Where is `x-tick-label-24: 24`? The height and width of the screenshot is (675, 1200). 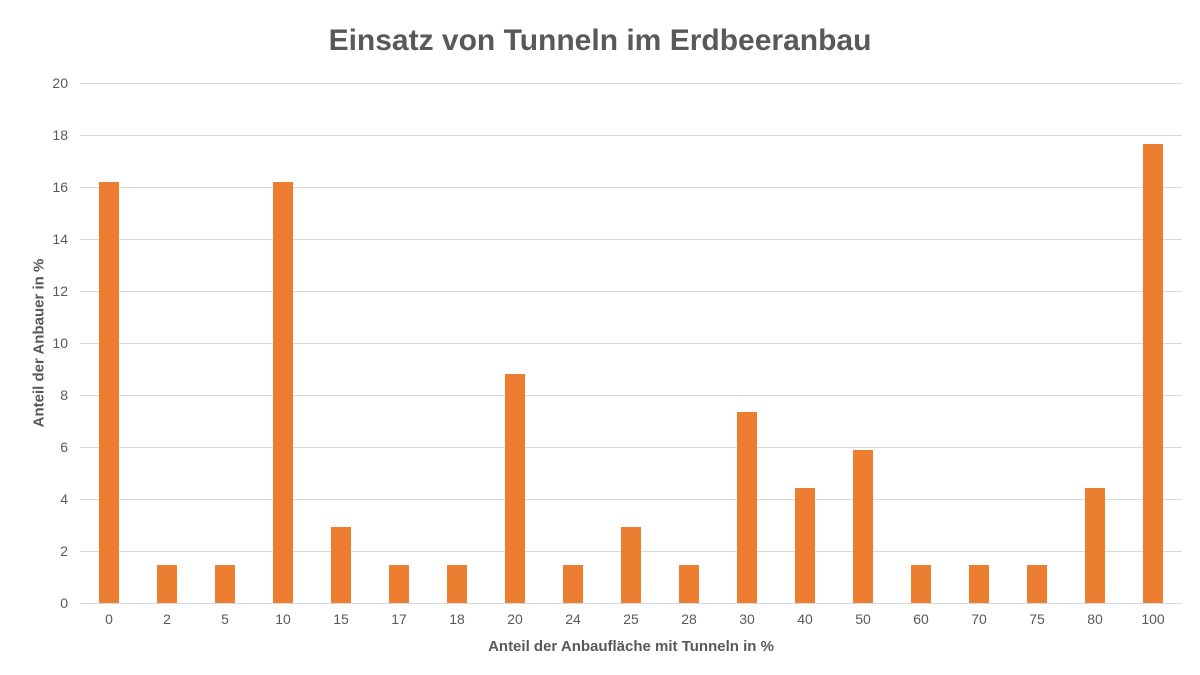
x-tick-label-24: 24 is located at coordinates (573, 619).